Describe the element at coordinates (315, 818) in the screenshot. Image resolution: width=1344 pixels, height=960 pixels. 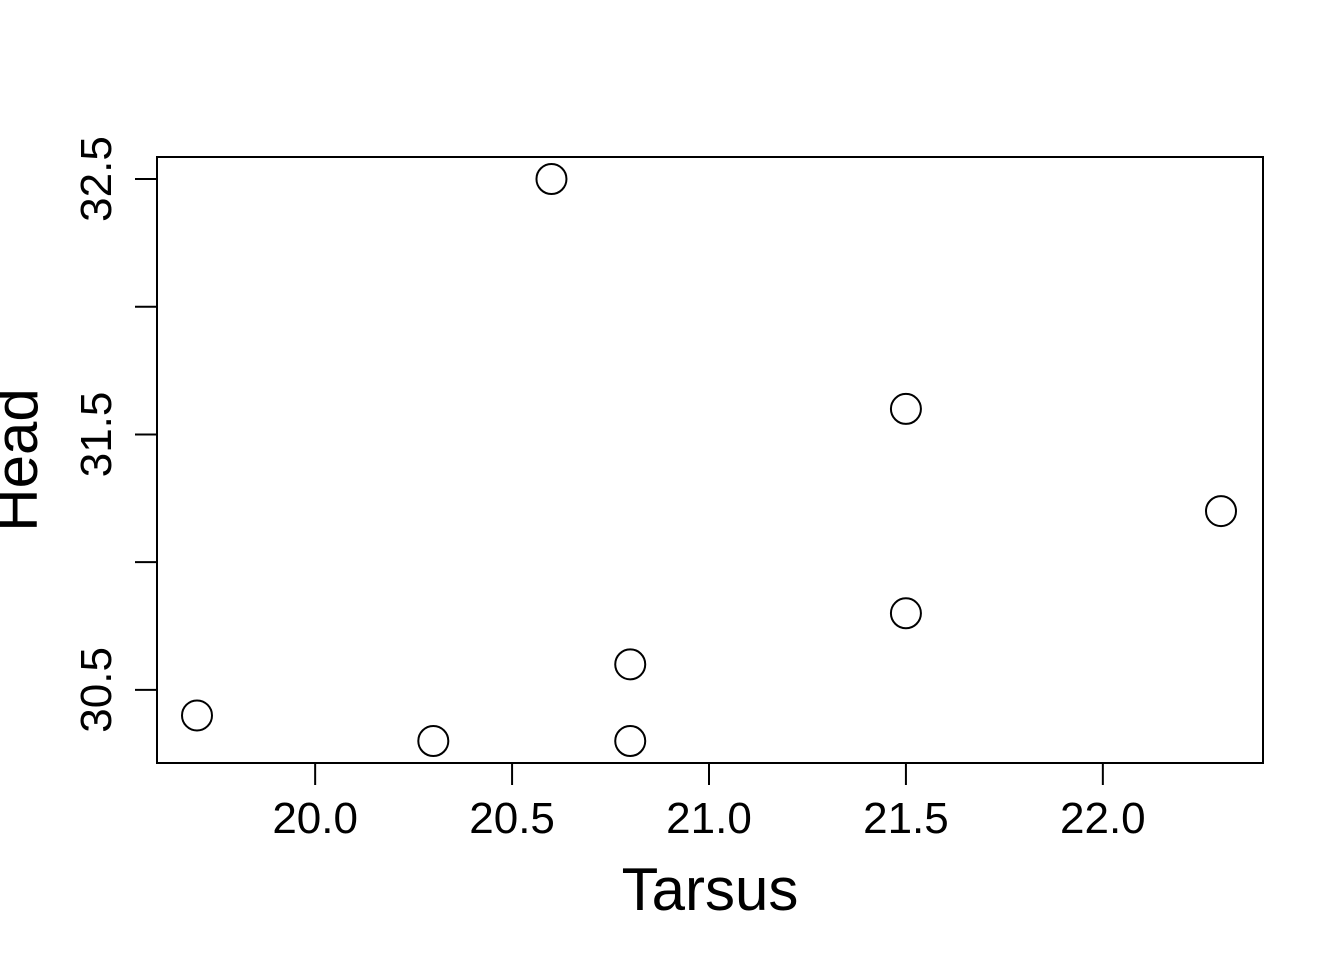
I see `x-tick-label: 20.0` at that location.